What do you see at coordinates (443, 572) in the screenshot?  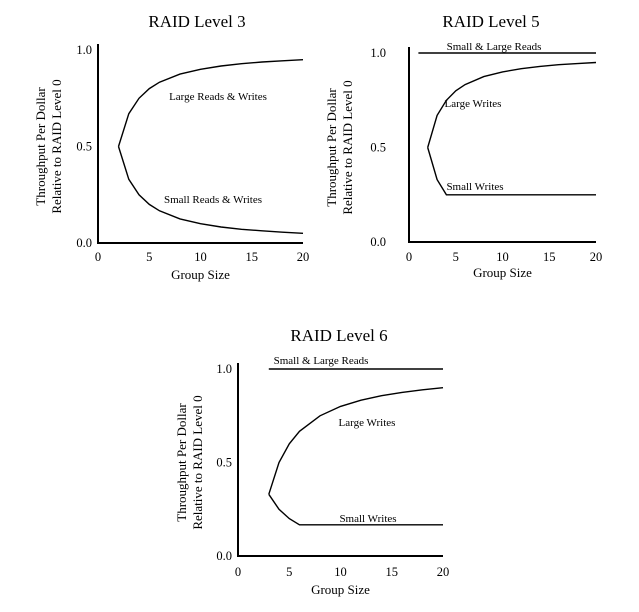 I see `chart-3-x-tick-20: 20` at bounding box center [443, 572].